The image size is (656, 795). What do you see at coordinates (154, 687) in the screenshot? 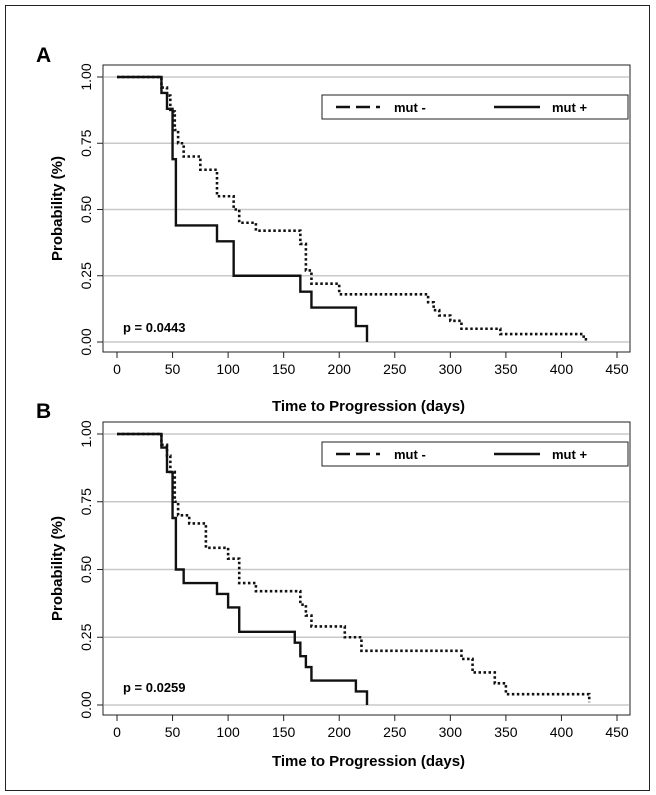
I see `p-value-annotation: p = 0.0259` at bounding box center [154, 687].